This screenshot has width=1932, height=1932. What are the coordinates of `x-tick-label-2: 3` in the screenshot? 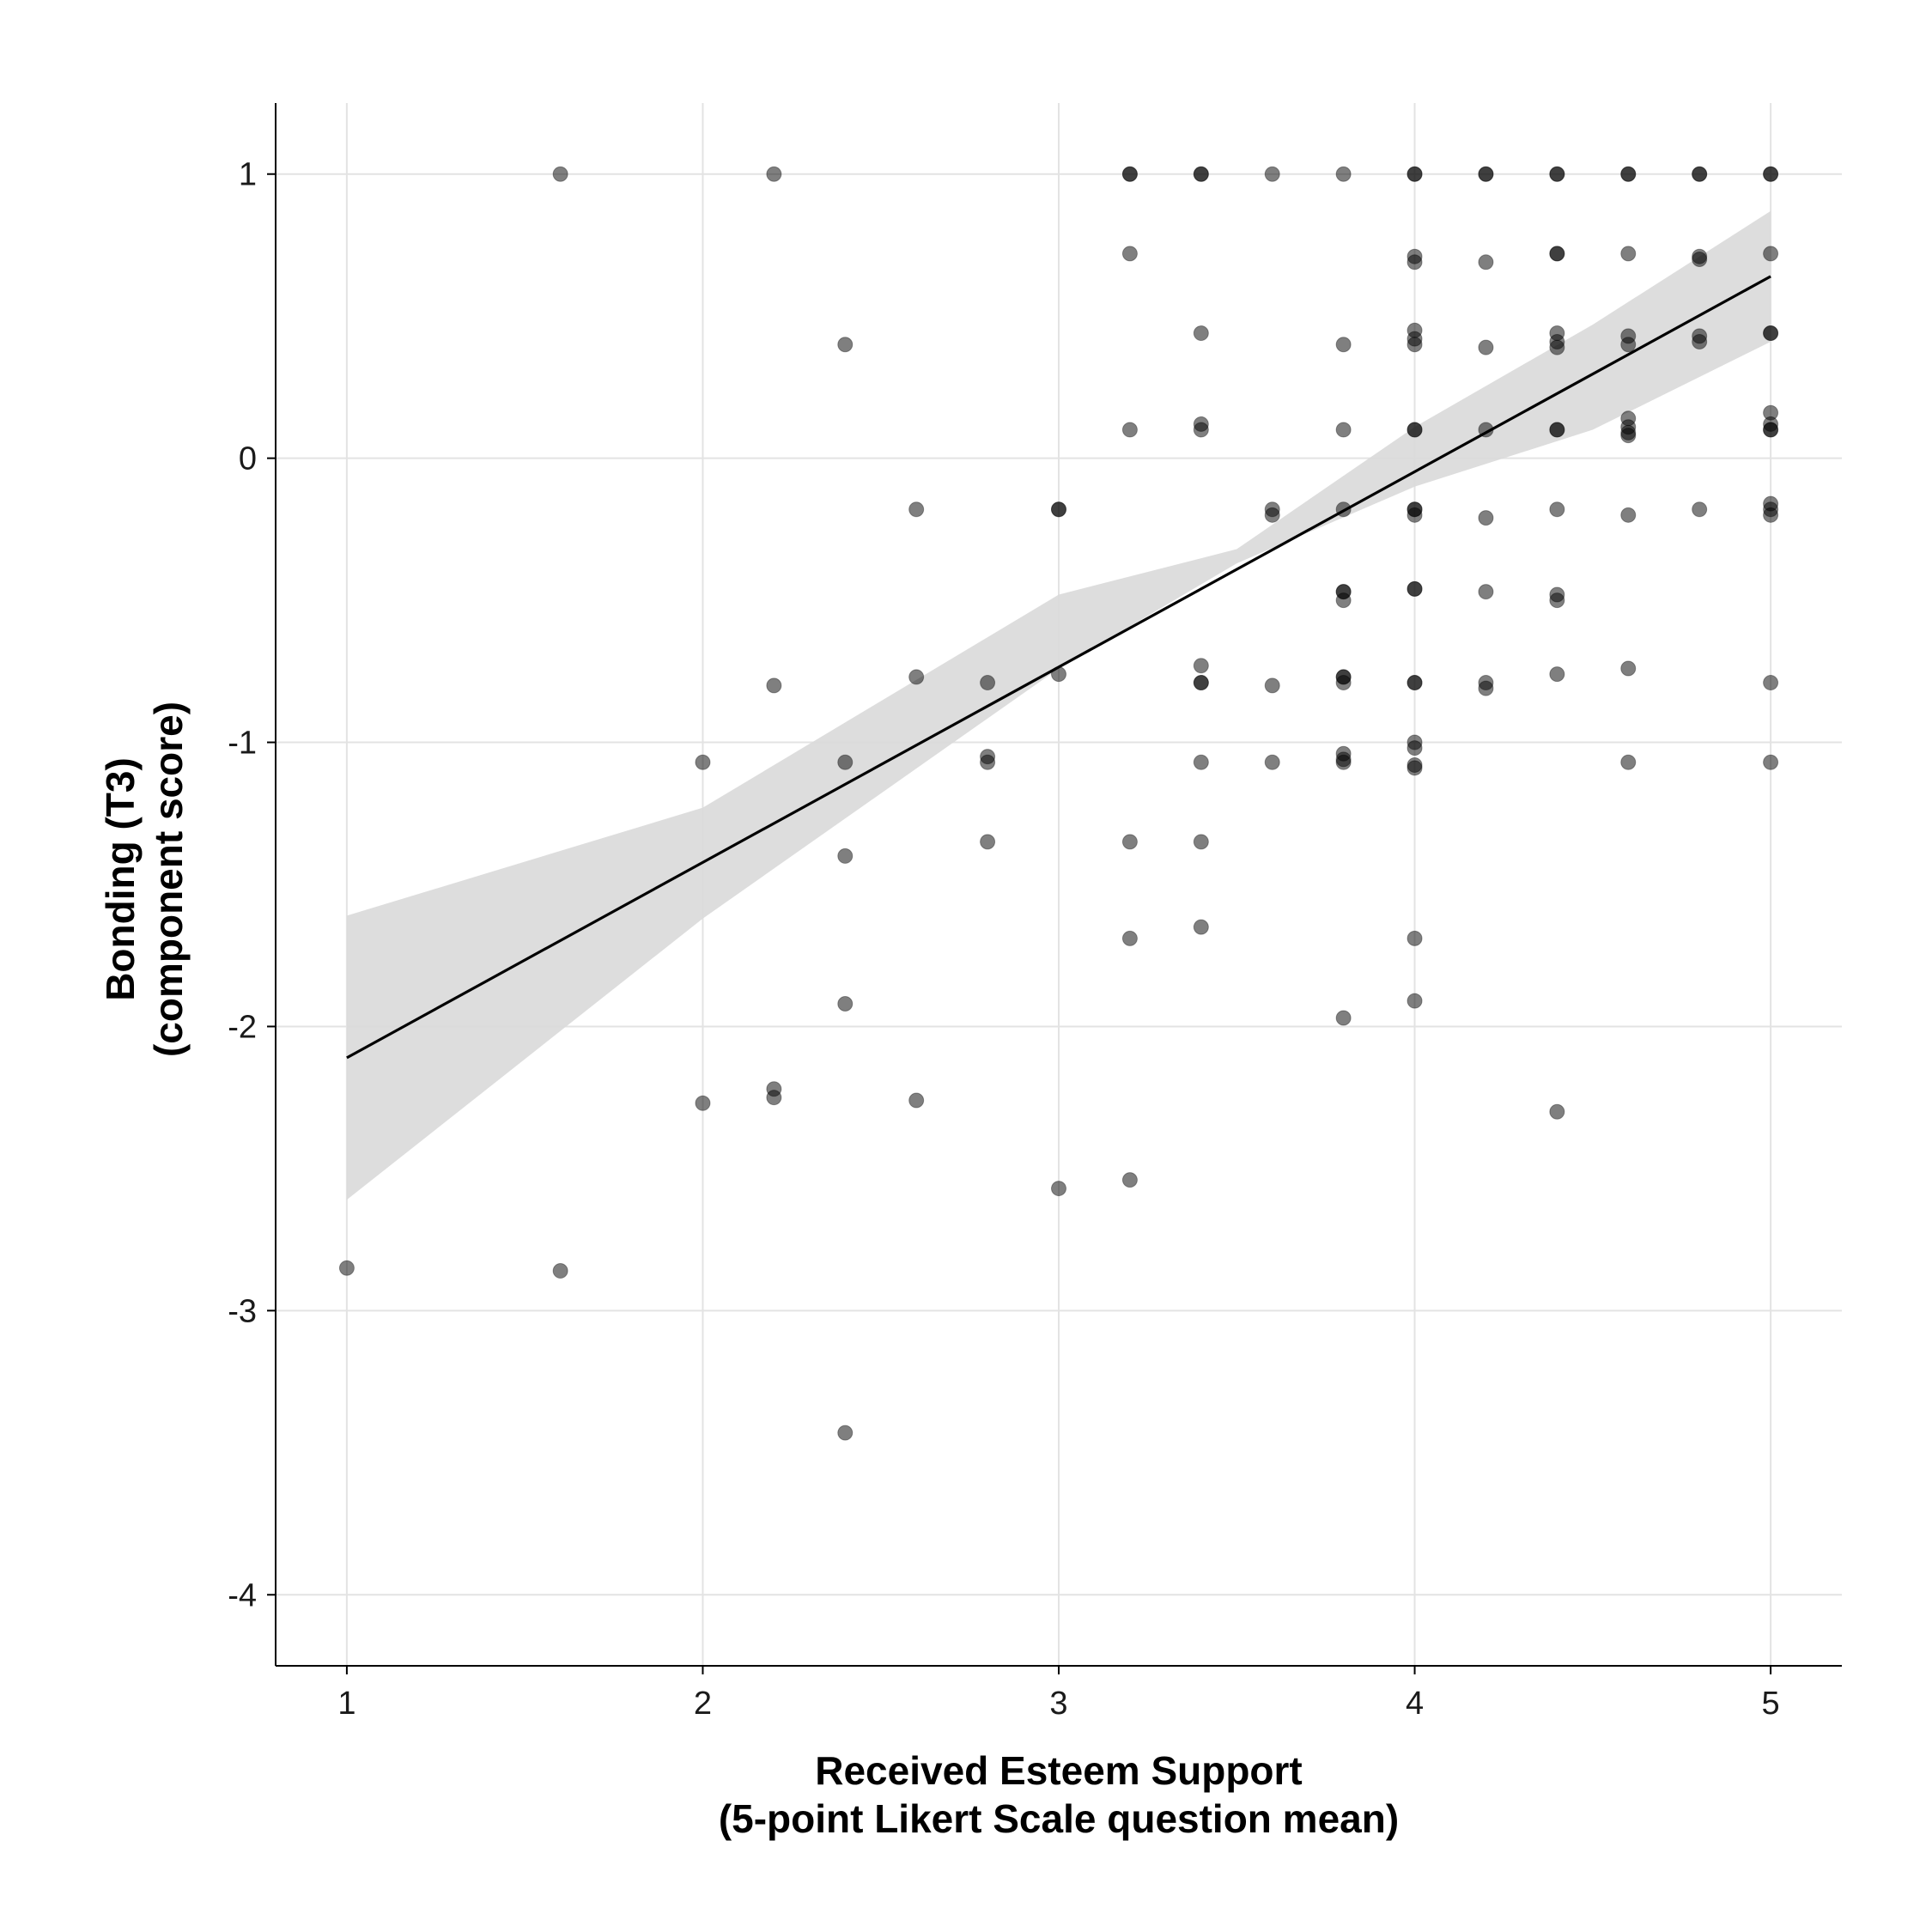 It's located at (1058, 1704).